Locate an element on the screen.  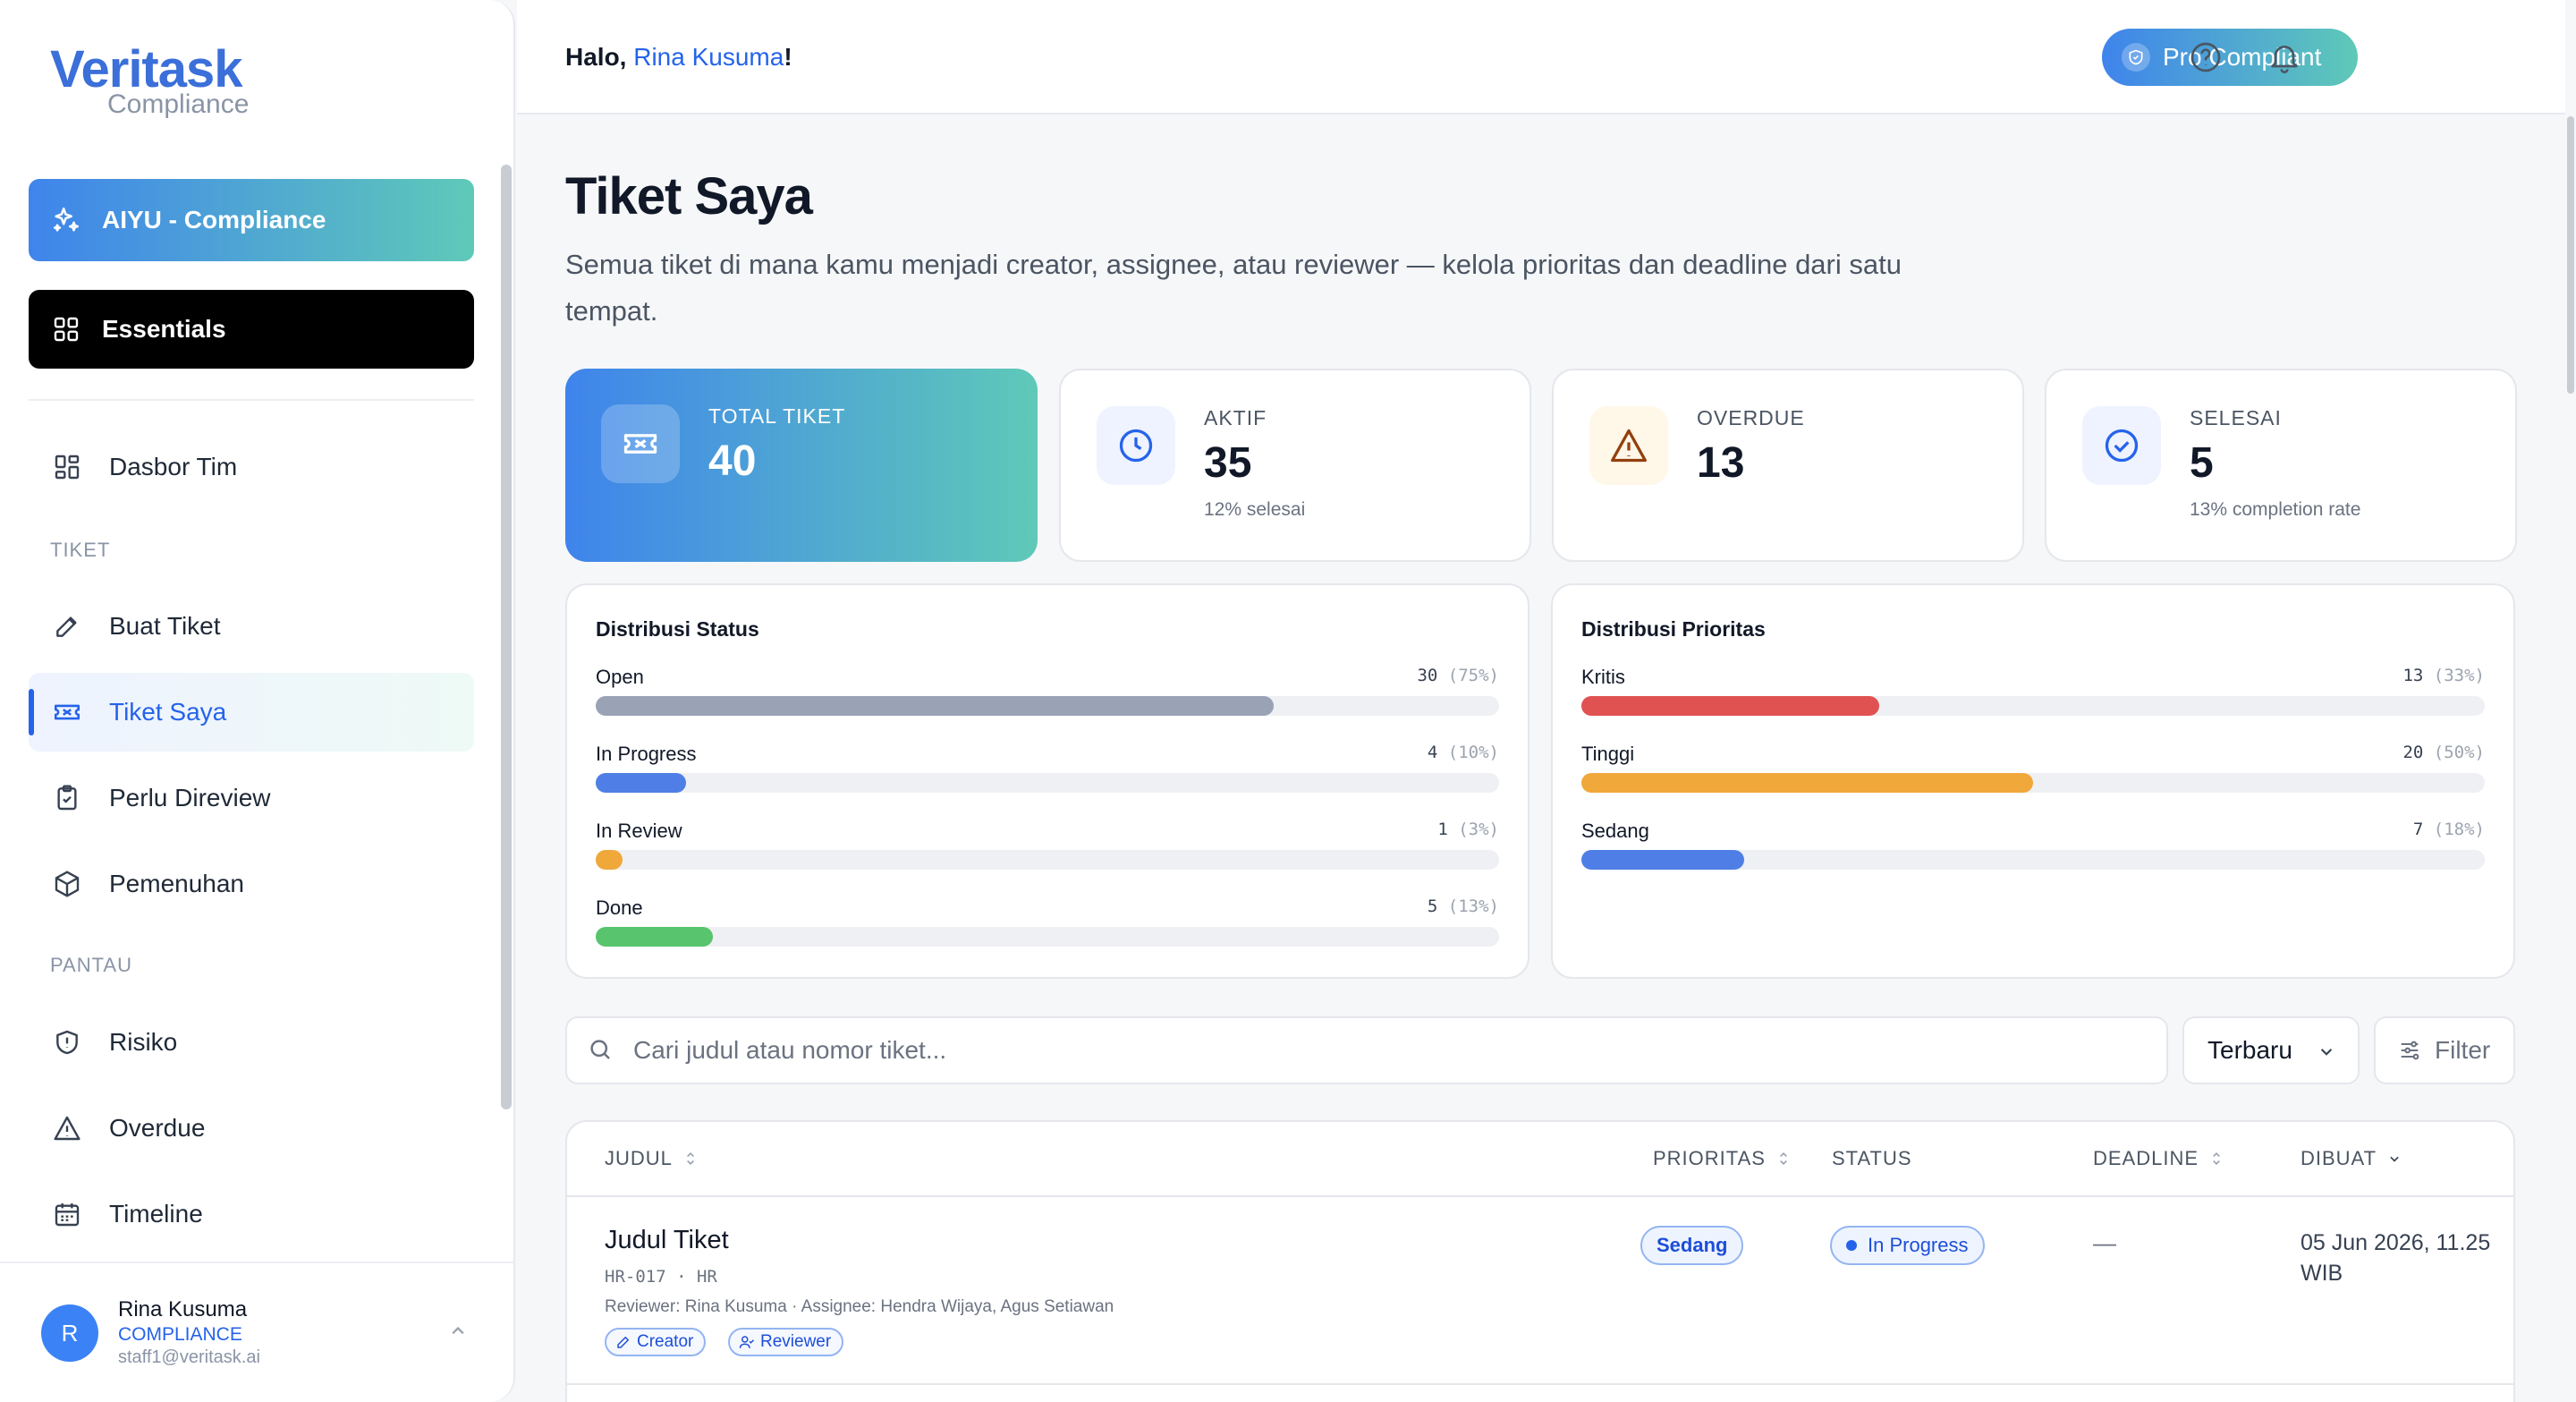
column-header-status: STATUS is located at coordinates (1872, 1158).